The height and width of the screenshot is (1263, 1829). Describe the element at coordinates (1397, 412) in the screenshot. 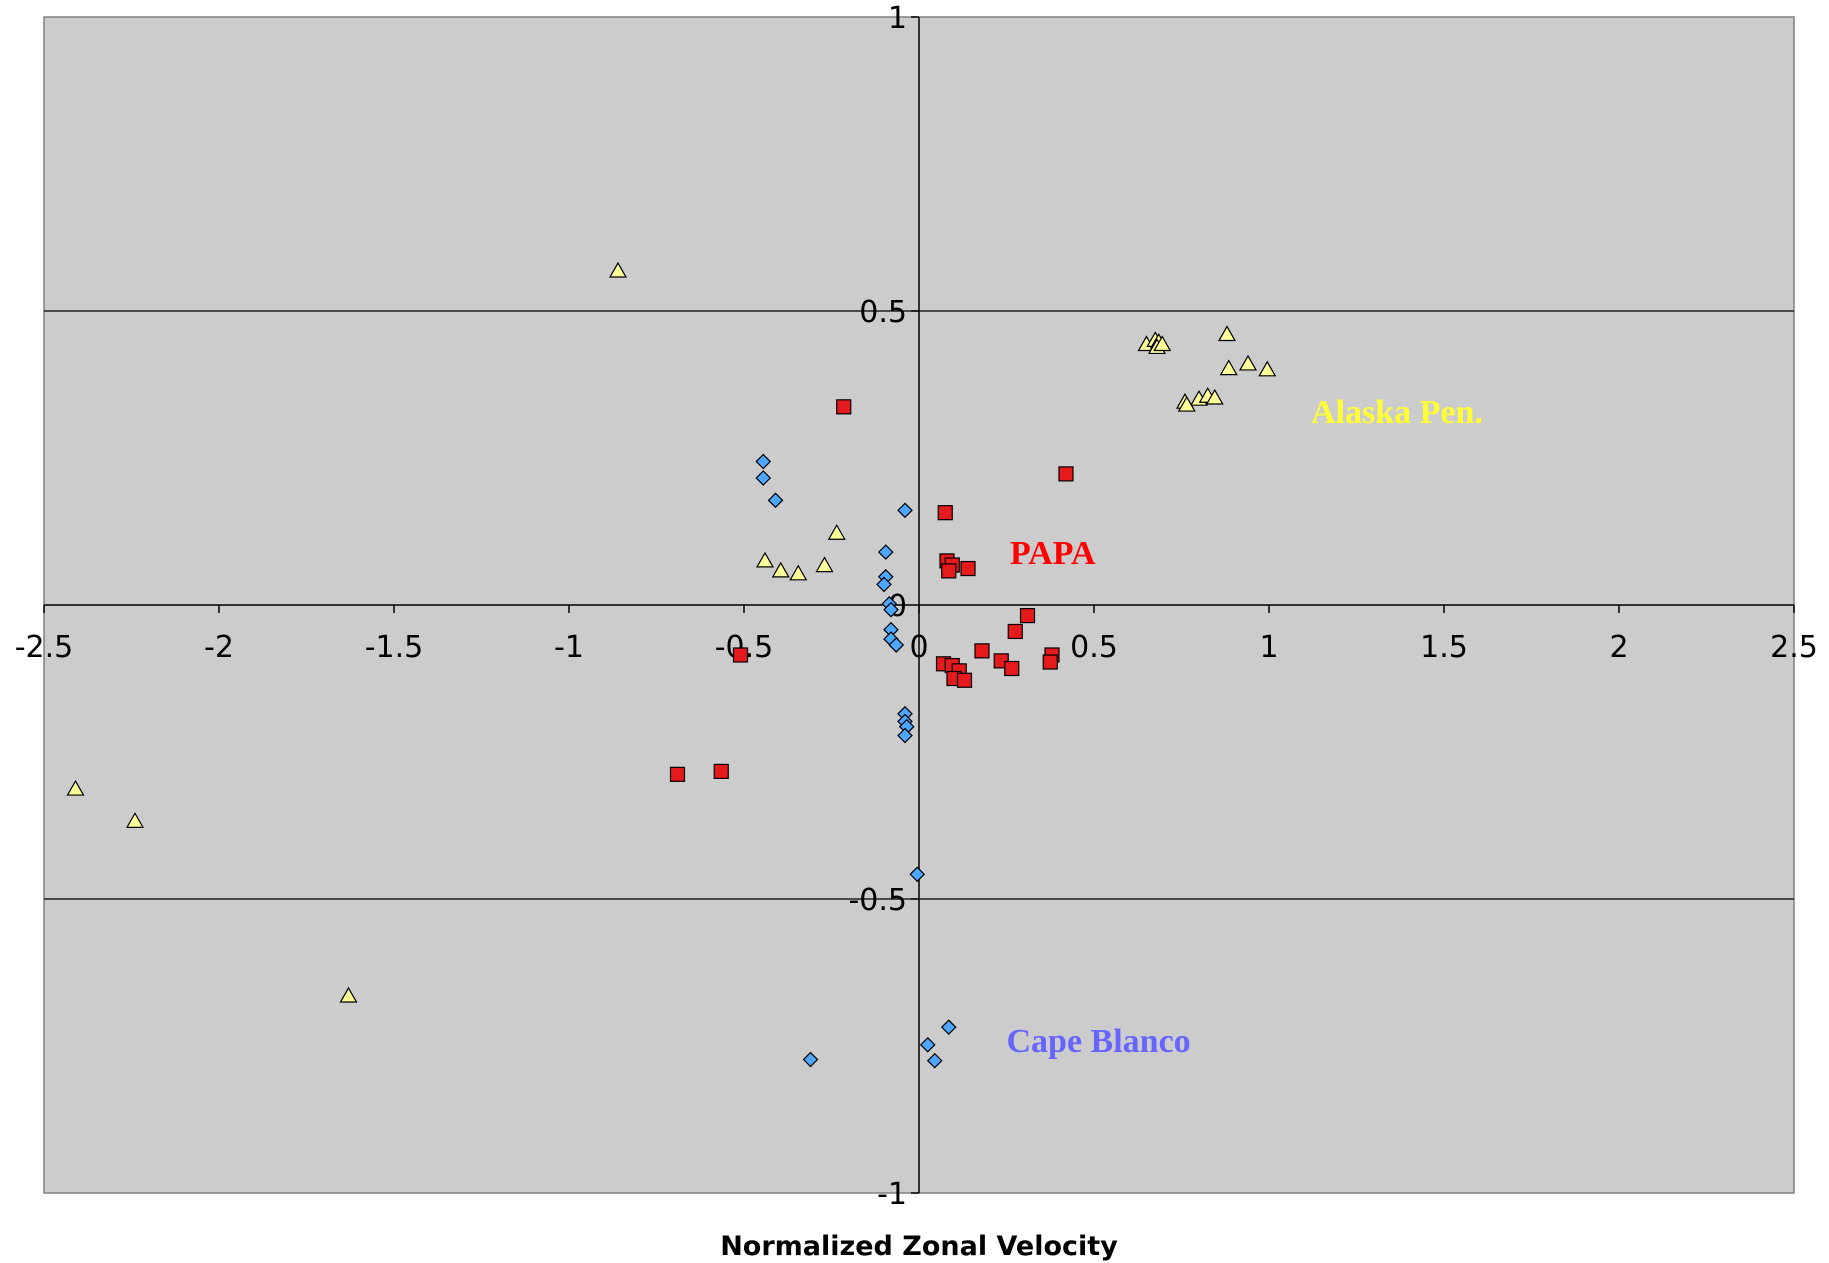

I see `annotation-label: Alaska Pen.` at that location.